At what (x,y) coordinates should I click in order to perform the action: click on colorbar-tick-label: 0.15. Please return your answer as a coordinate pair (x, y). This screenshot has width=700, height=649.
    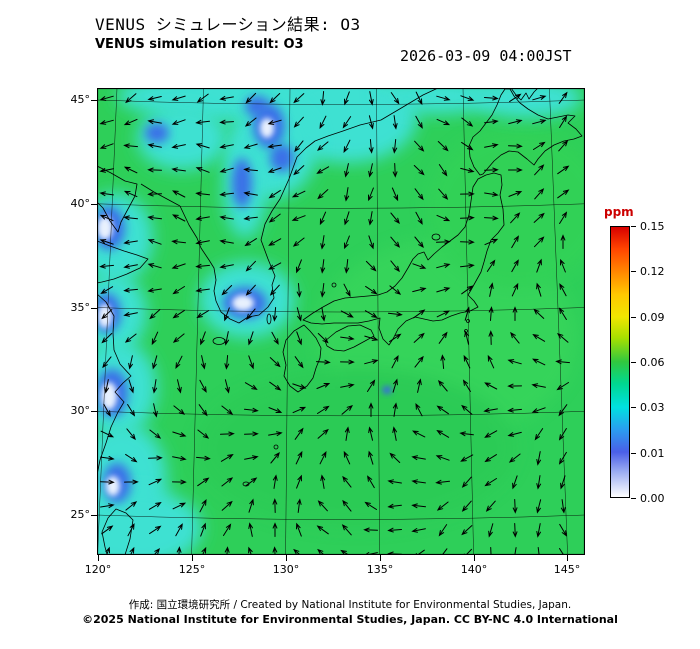
    Looking at the image, I should click on (652, 226).